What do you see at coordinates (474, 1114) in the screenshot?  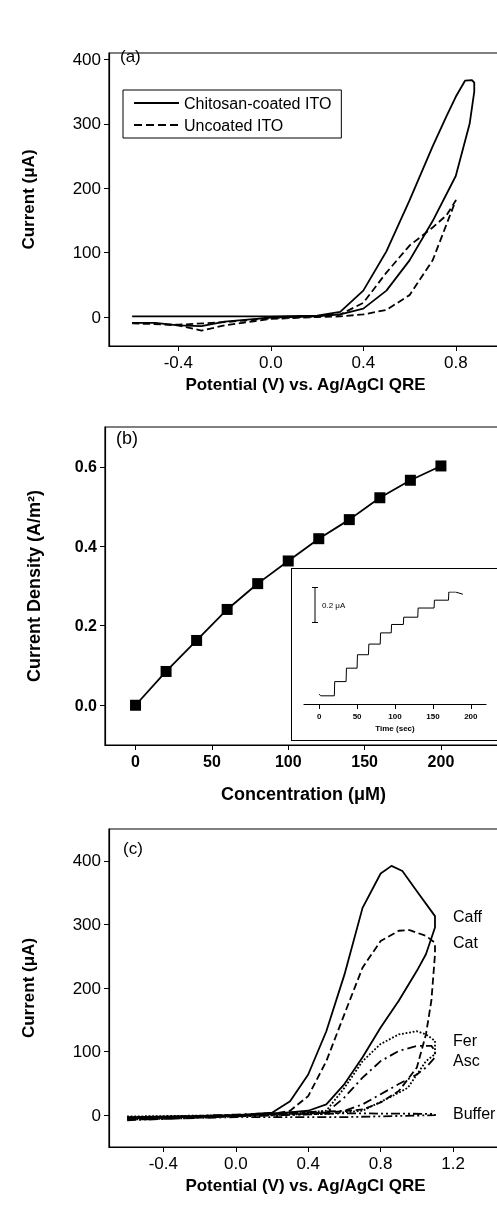 I see `series-label: Buffer` at bounding box center [474, 1114].